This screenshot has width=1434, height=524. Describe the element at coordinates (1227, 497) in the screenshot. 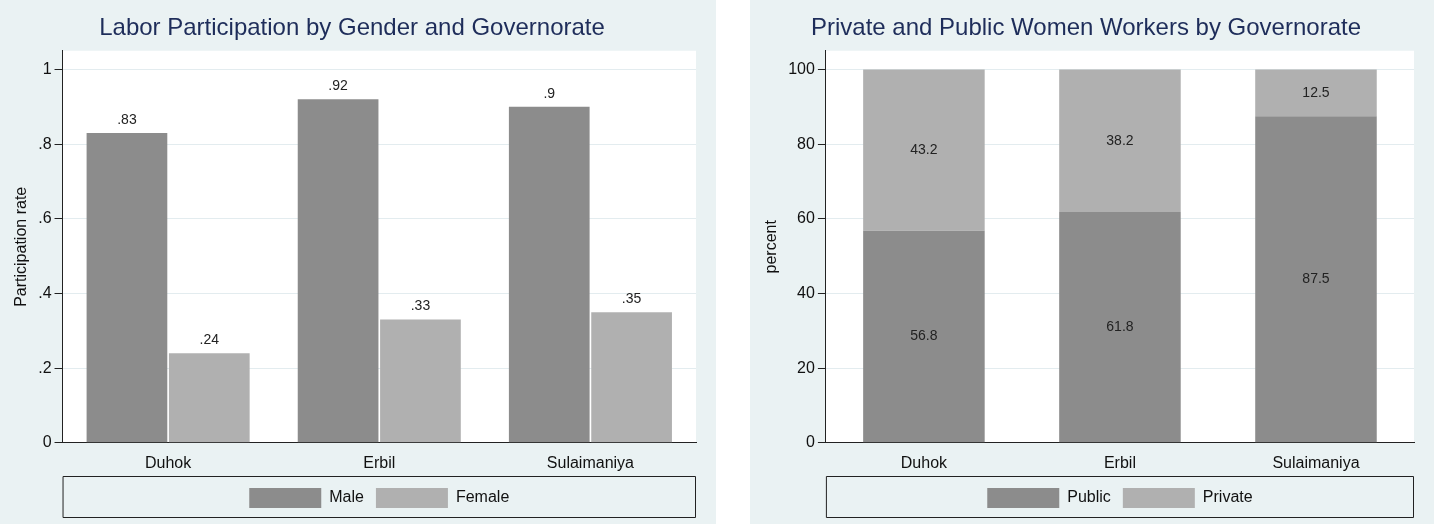

I see `legend-label: Private` at that location.